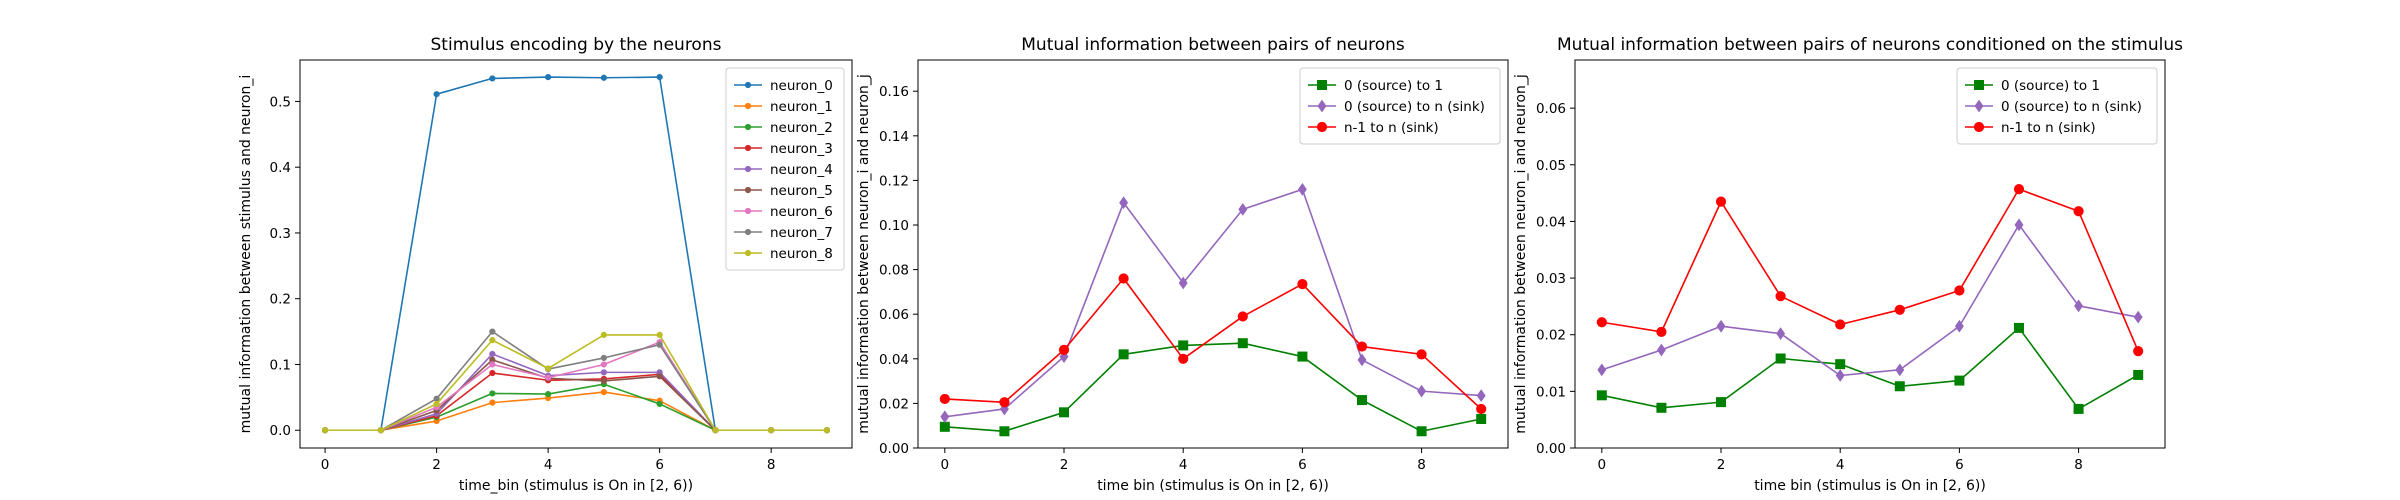  Describe the element at coordinates (576, 486) in the screenshot. I see `x-axis-label: time_bin (stimulus is On in [2, 6))` at that location.